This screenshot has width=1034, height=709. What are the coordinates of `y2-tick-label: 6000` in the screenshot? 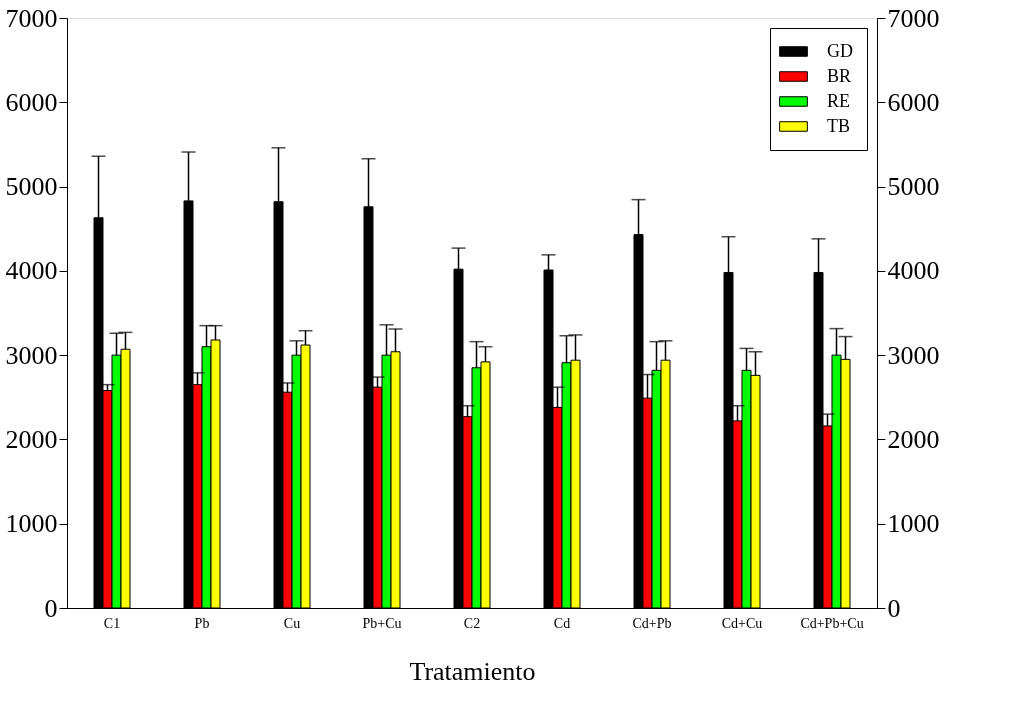 It's located at (913, 102).